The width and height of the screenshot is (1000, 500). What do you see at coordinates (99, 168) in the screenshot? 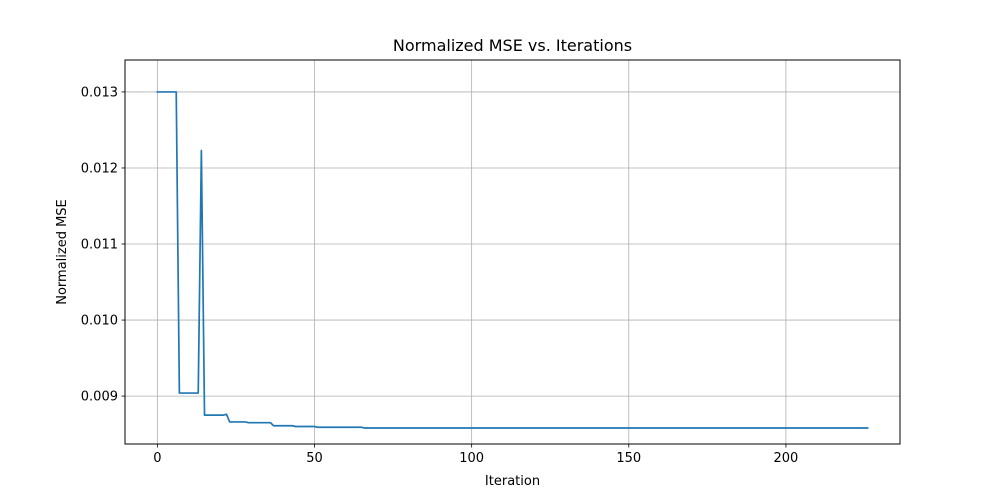
I see `y-tick-label: 0.012` at bounding box center [99, 168].